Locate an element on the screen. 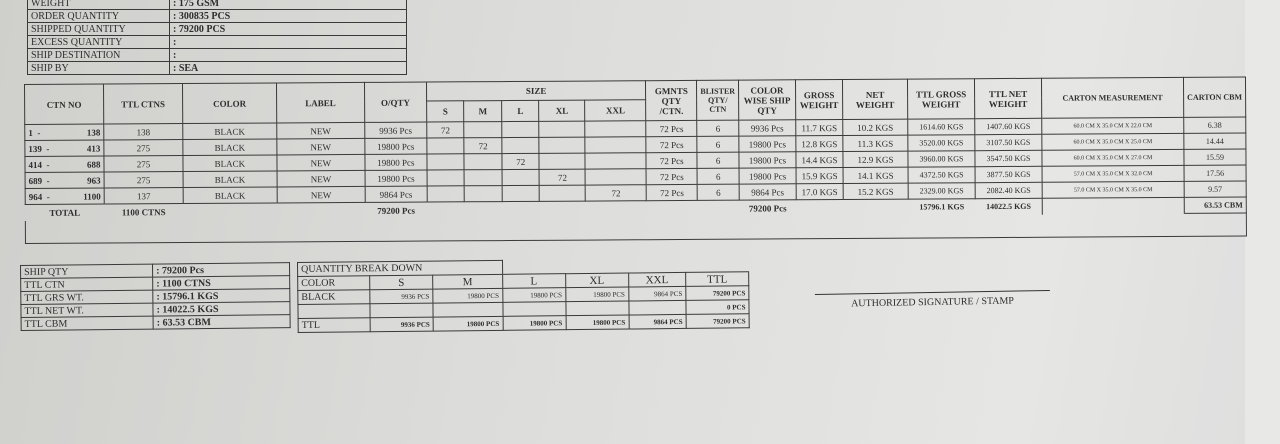 This screenshot has height=444, width=1280. ttl-net-weight: 3877.50 KGS is located at coordinates (1009, 174).